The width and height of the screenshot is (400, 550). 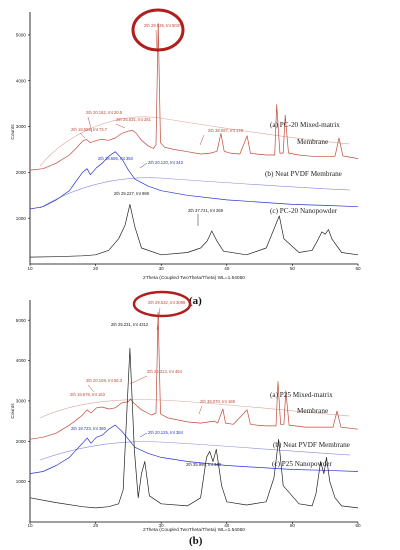 I want to click on annotation: 2th 18.586, Int 73.7, so click(x=89, y=129).